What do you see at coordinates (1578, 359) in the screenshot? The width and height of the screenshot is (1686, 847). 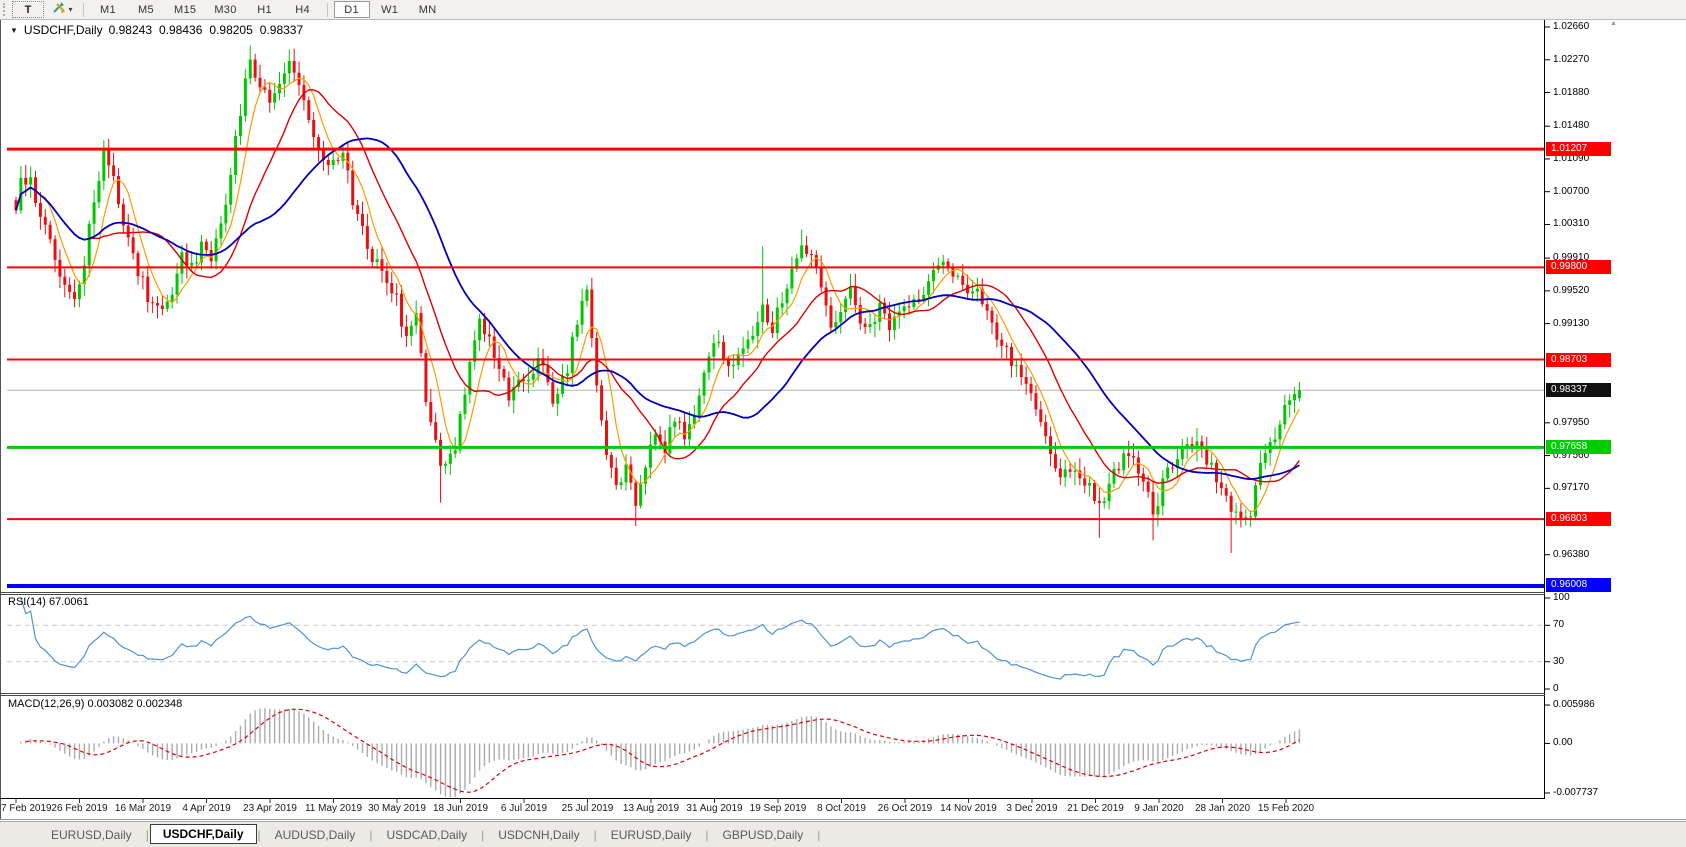 I see `price-level-badge-0.98703: 0.98703` at bounding box center [1578, 359].